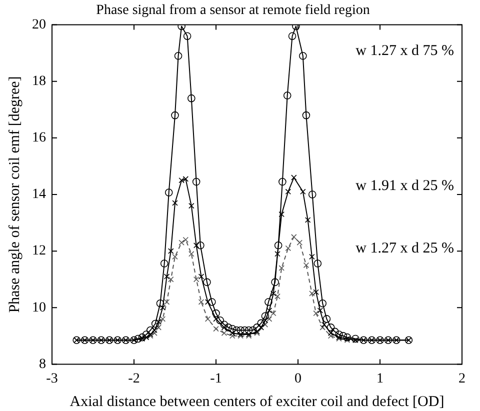 The image size is (480, 411). Describe the element at coordinates (39, 308) in the screenshot. I see `y-tick-label: 10` at that location.